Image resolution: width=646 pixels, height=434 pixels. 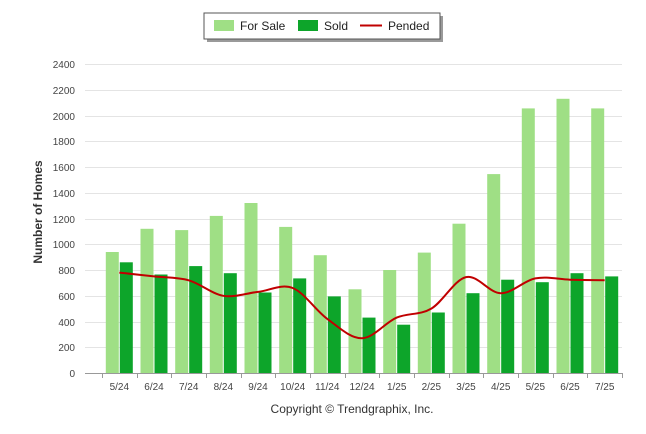 What do you see at coordinates (258, 387) in the screenshot?
I see `x-tick-label: 9/24` at bounding box center [258, 387].